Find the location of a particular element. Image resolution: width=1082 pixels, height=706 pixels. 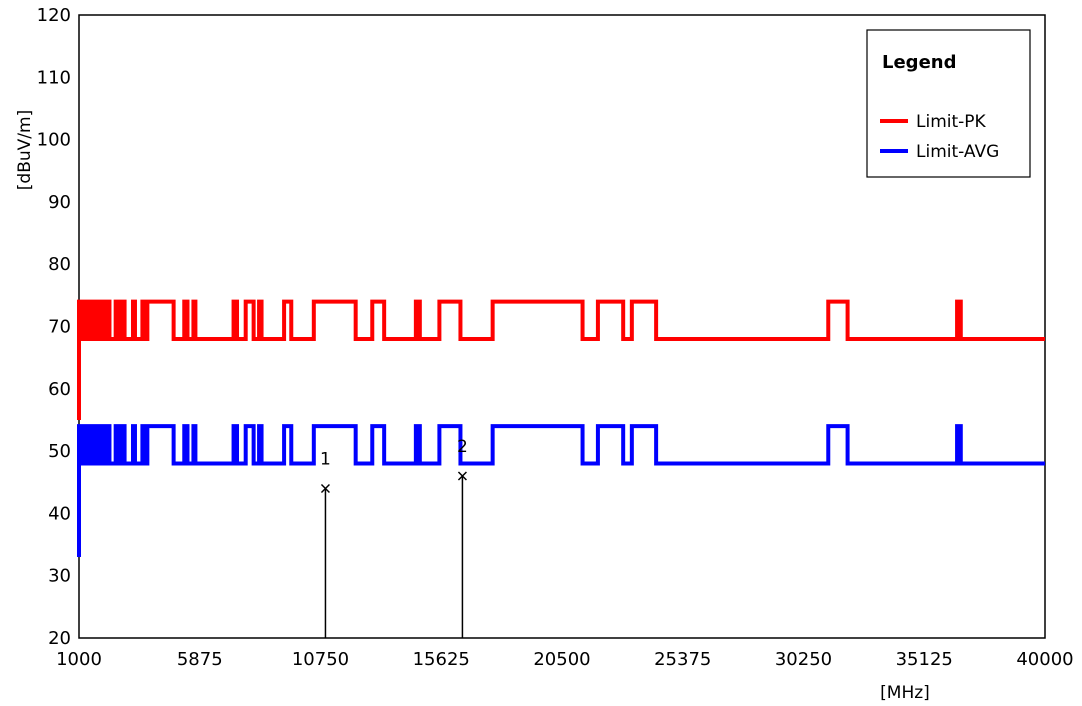

x-tick-label: 30250 is located at coordinates (803, 659).